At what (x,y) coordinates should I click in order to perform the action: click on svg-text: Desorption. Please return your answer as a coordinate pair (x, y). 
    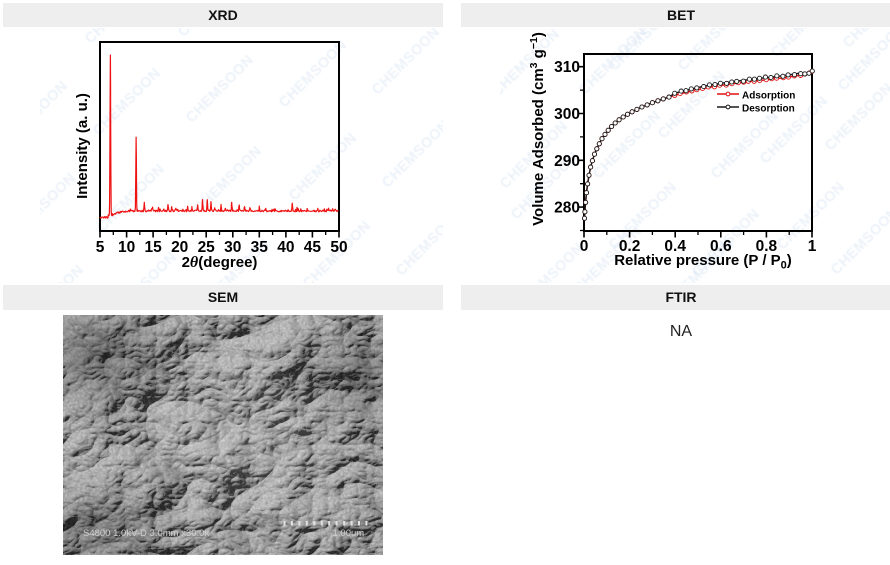
    Looking at the image, I should click on (768, 109).